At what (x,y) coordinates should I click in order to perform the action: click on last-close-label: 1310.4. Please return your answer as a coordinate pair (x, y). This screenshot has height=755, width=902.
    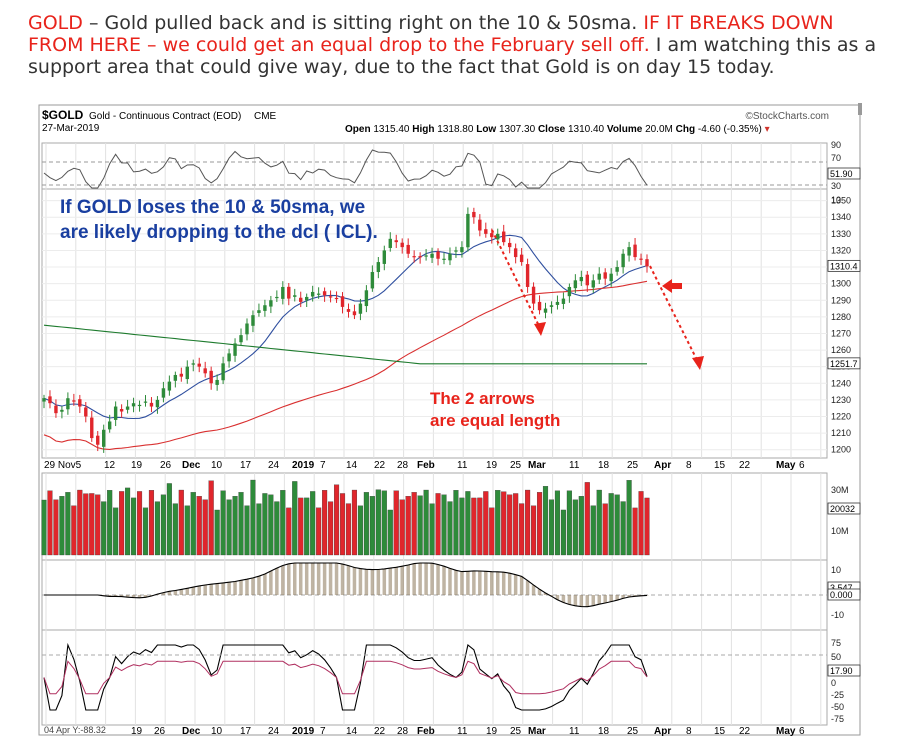
    Looking at the image, I should click on (844, 266).